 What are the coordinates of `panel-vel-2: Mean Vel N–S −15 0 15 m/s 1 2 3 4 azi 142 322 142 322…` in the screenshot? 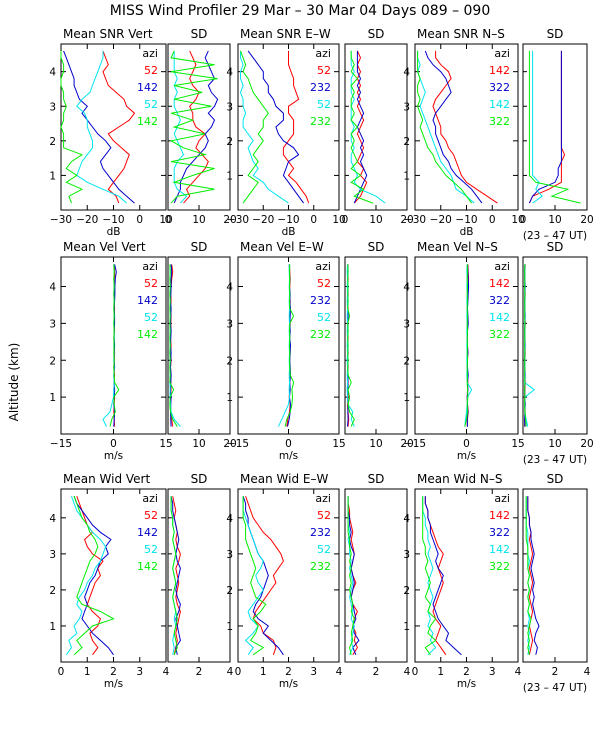 It's located at (498, 351).